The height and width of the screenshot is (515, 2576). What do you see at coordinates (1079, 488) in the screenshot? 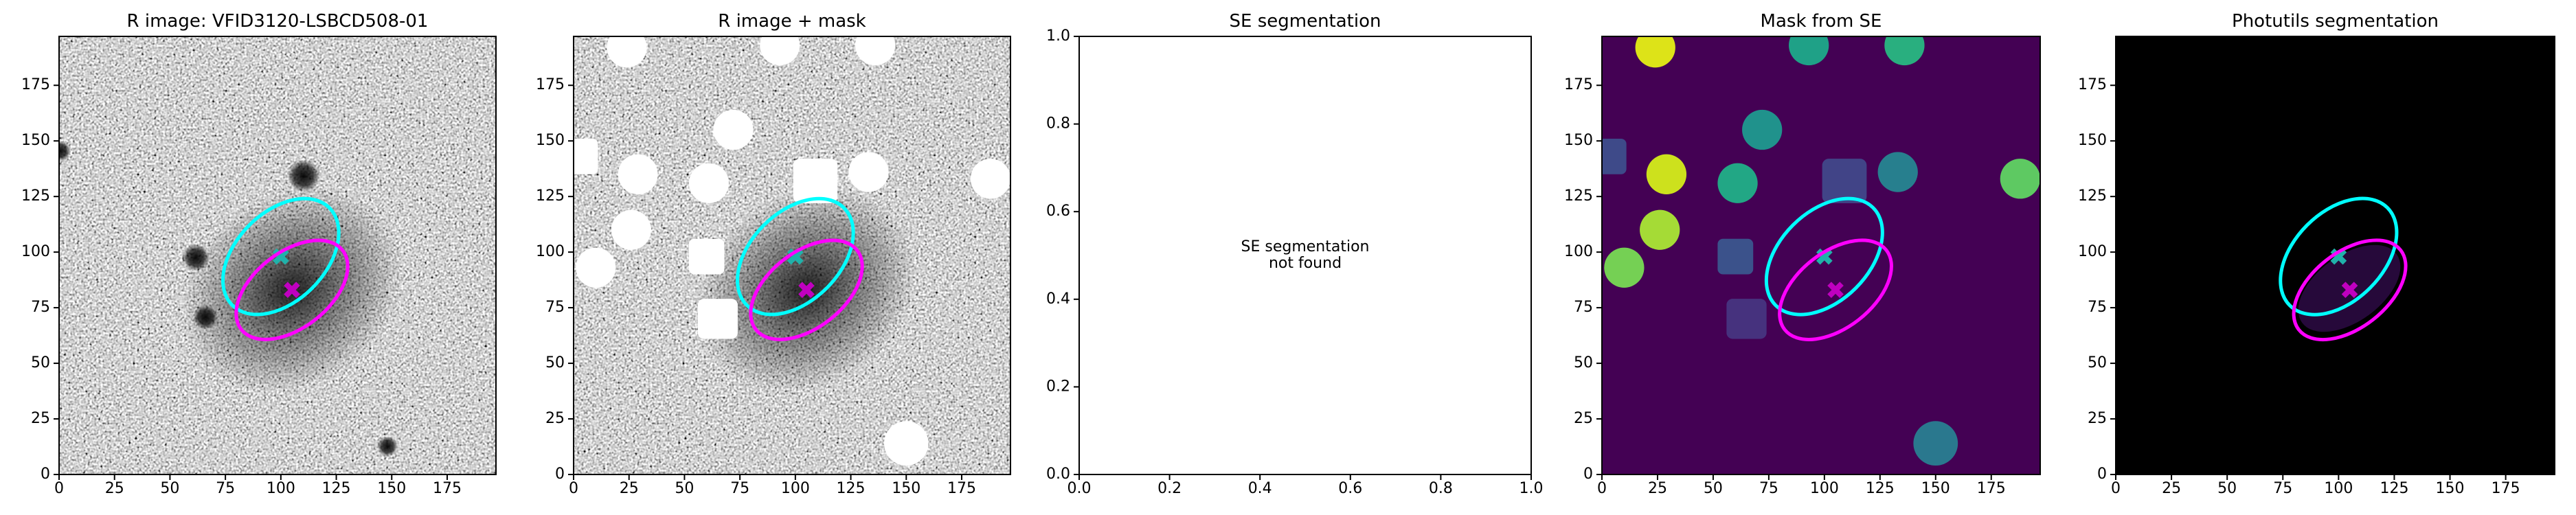
I see `x-tick-label: 0.0` at bounding box center [1079, 488].